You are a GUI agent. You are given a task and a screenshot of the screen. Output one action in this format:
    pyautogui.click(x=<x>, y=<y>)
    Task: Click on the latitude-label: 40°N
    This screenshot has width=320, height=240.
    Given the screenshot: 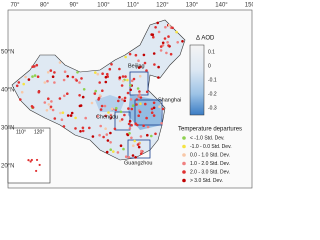 What is the action you would take?
    pyautogui.click(x=7, y=91)
    